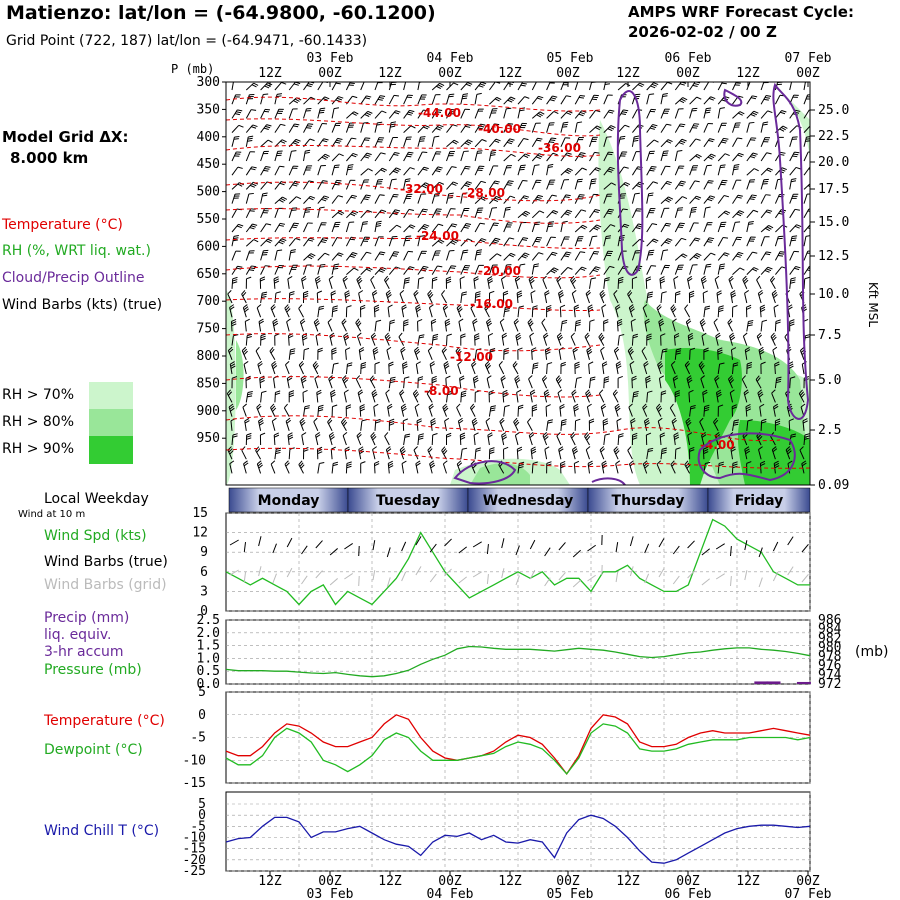  I want to click on top-date-tick: 05 Feb, so click(570, 58).